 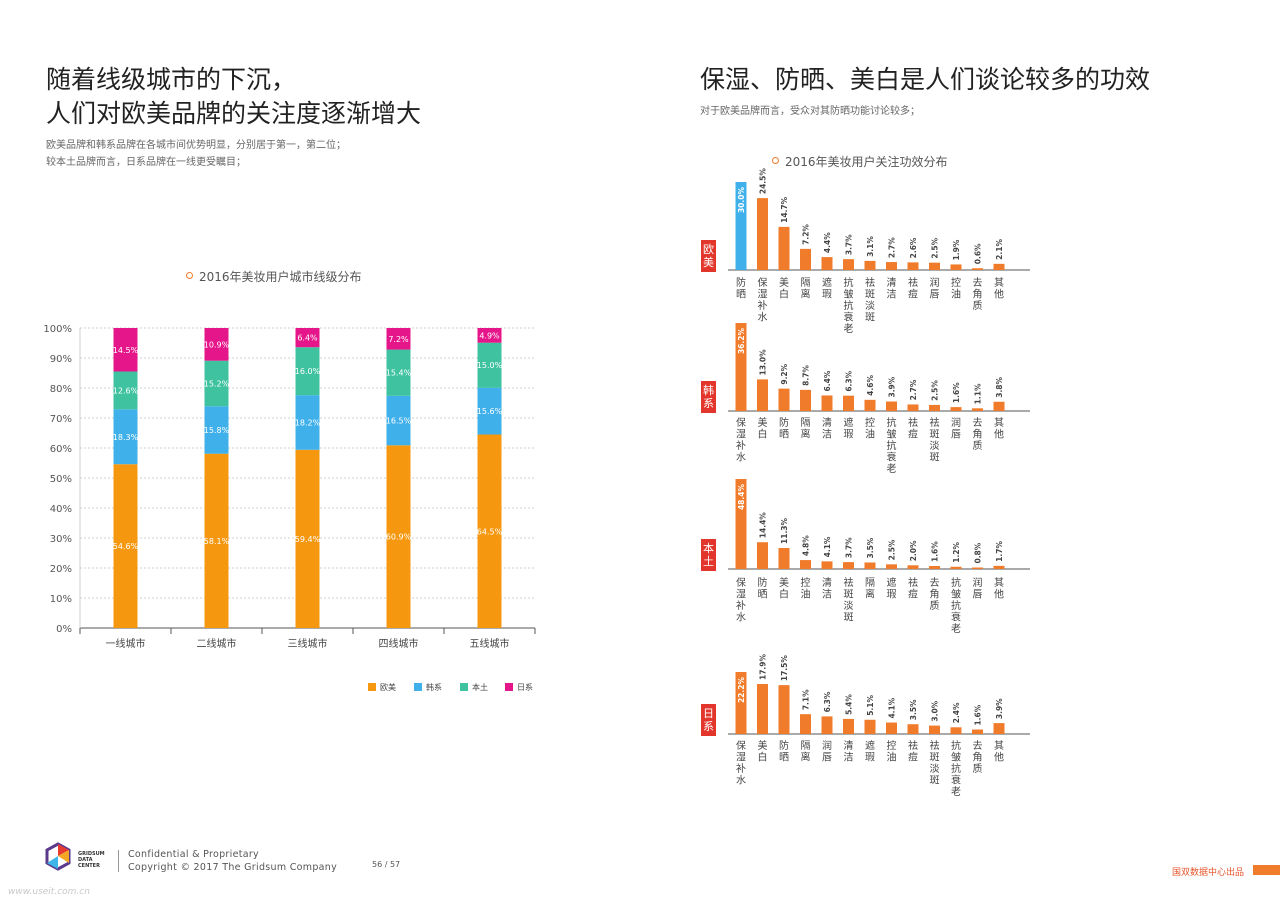 What do you see at coordinates (763, 181) in the screenshot?
I see `bar-value-label: 24.5%` at bounding box center [763, 181].